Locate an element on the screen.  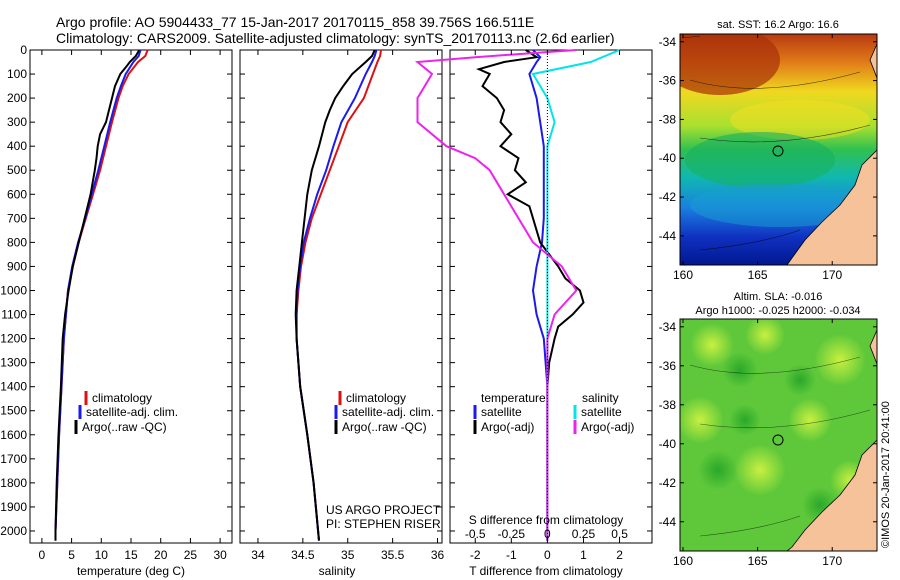
salinity-difference-label: S difference from climatology is located at coordinates (546, 520).